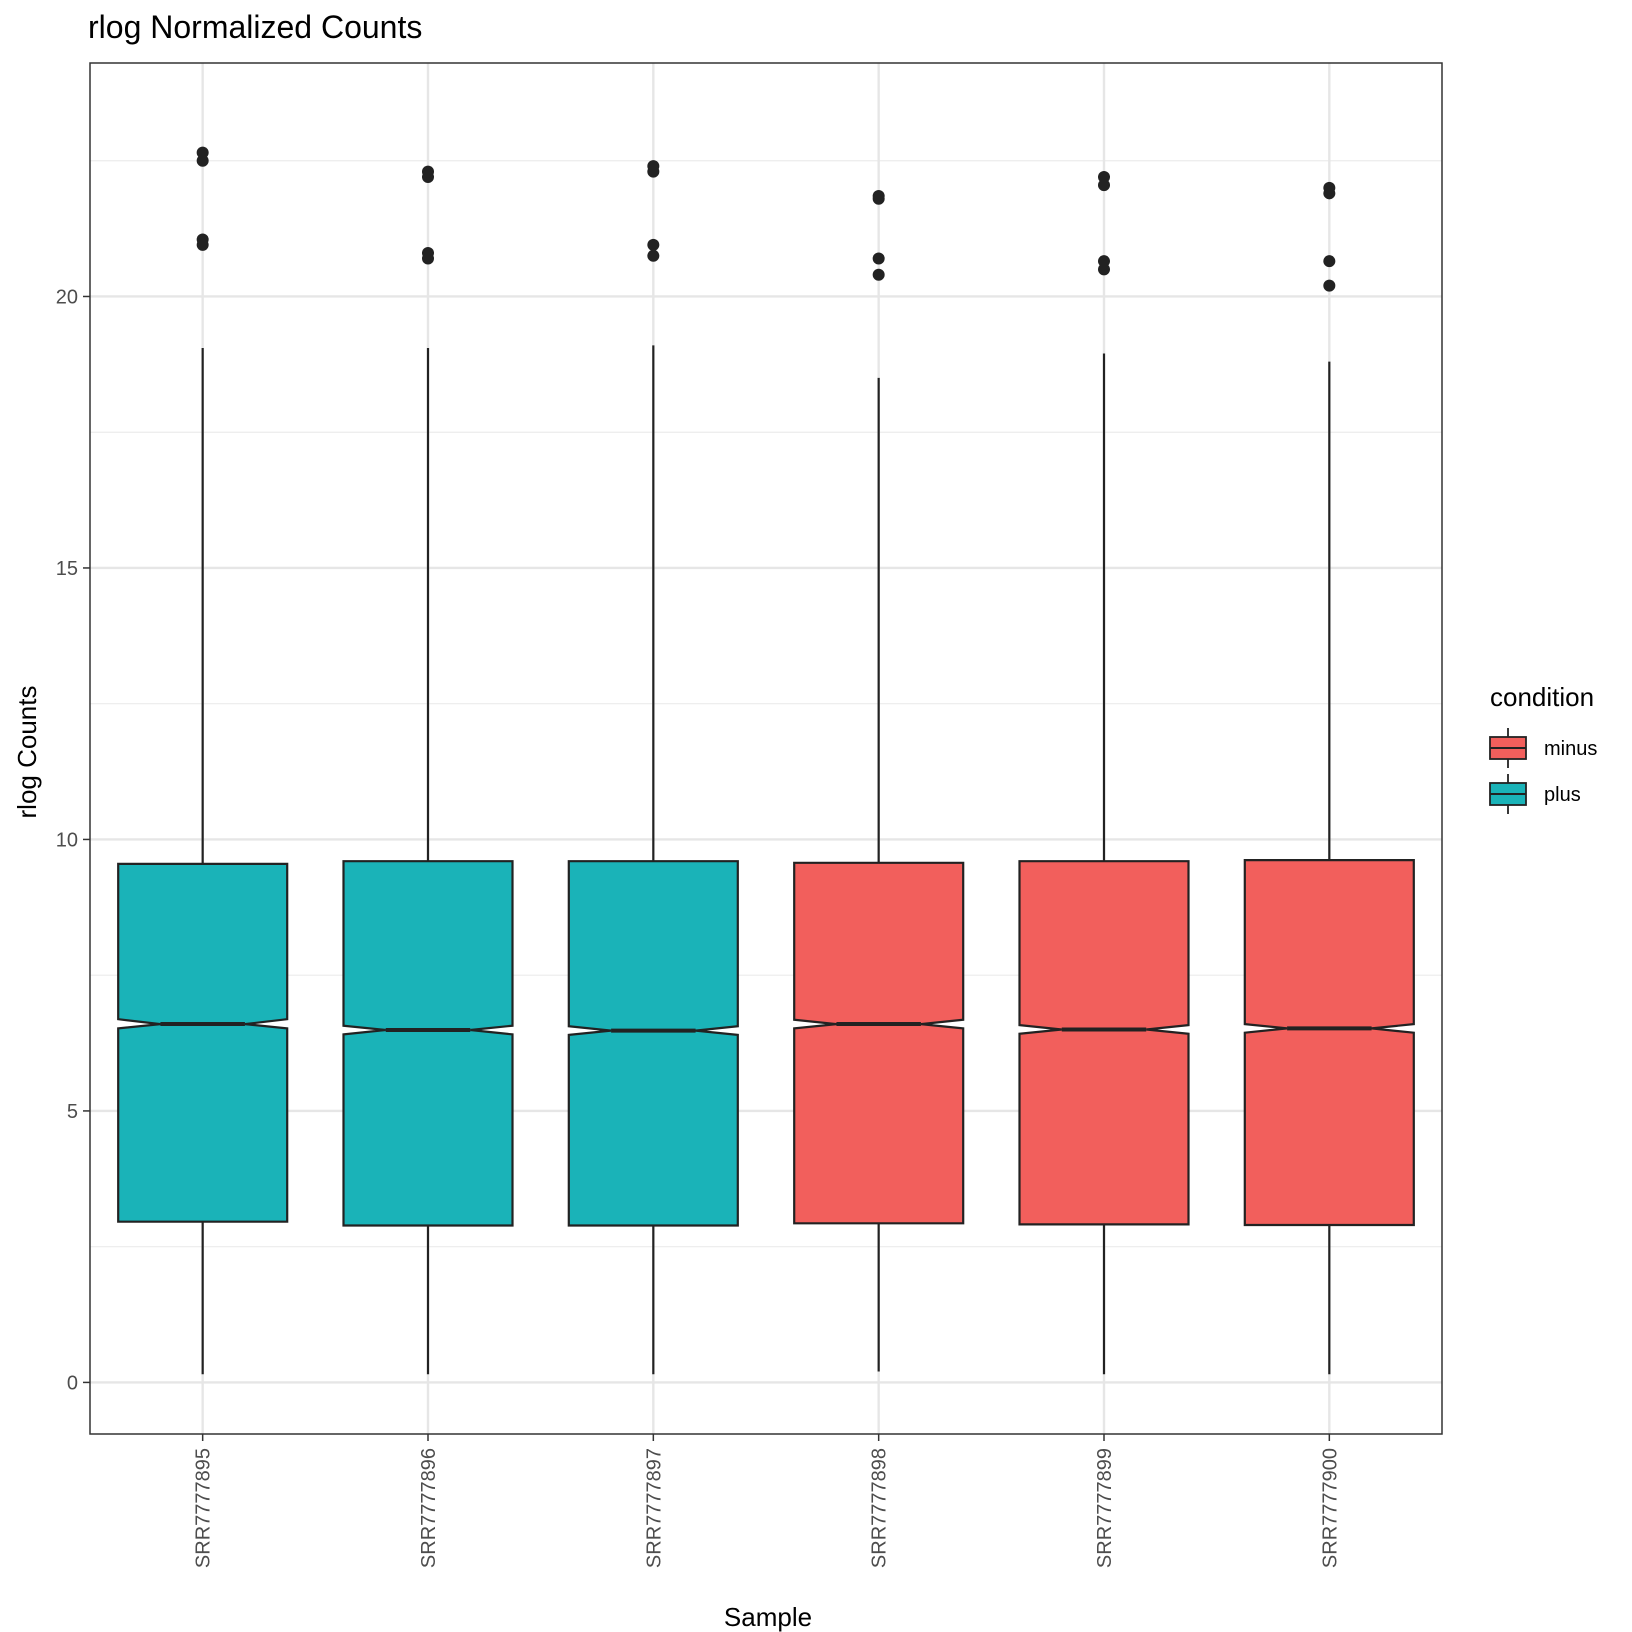 This screenshot has width=1632, height=1632. Describe the element at coordinates (1104, 773) in the screenshot. I see `box-SRR7777899` at that location.